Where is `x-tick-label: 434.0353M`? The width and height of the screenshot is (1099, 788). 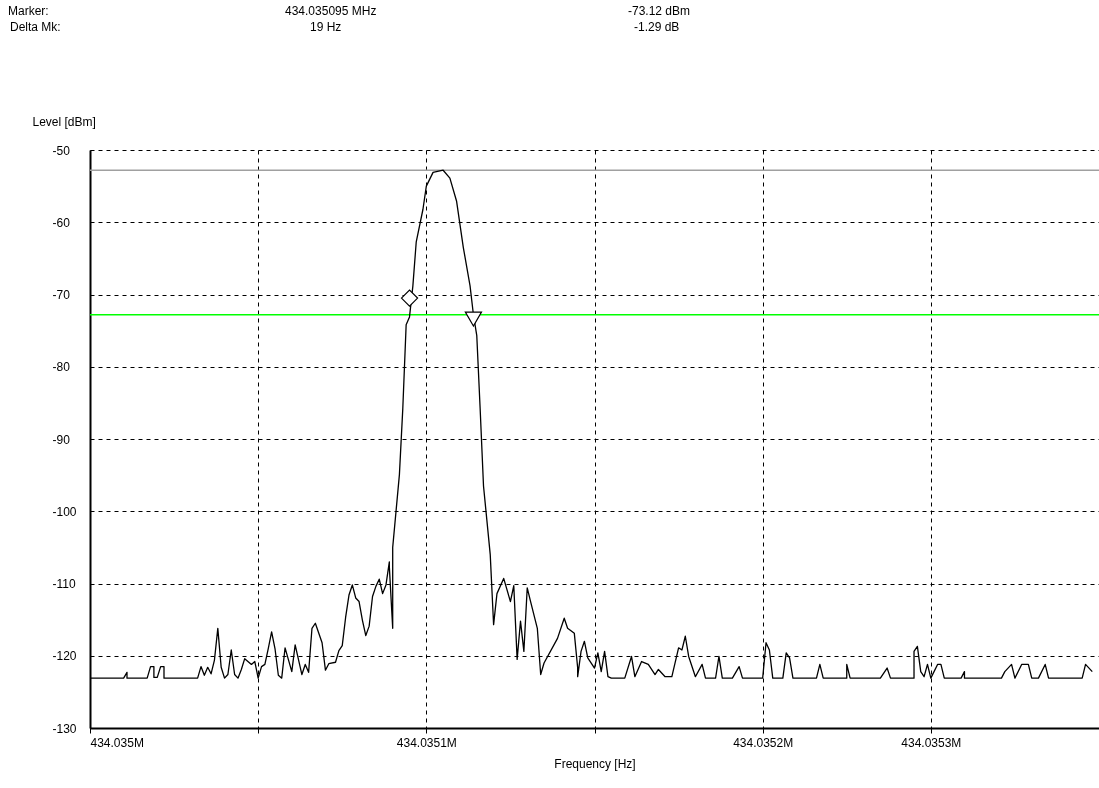 x-tick-label: 434.0353M is located at coordinates (931, 742).